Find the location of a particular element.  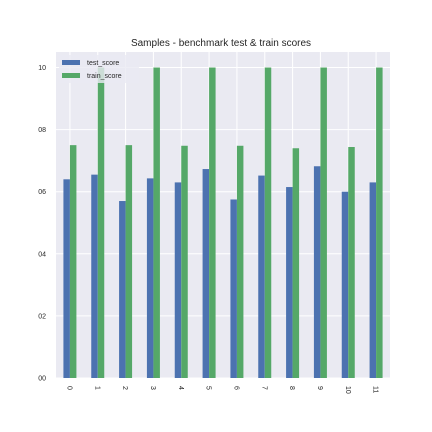

x-tick-label: 2 is located at coordinates (124, 388).